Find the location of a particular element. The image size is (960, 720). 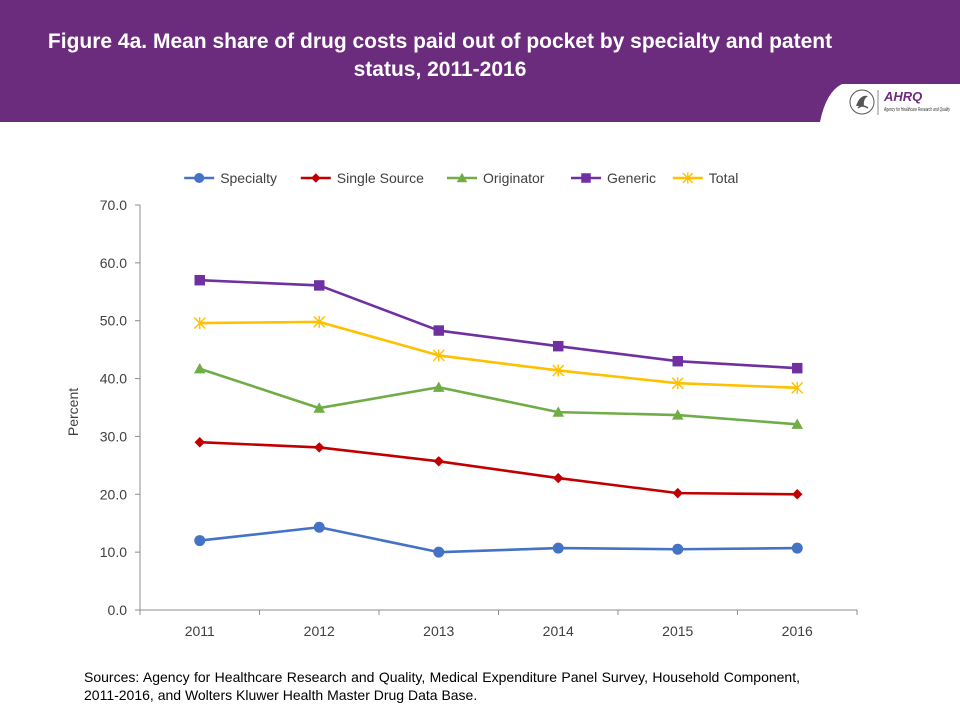

ahrq-logo-text: AHRQ is located at coordinates (902, 96).